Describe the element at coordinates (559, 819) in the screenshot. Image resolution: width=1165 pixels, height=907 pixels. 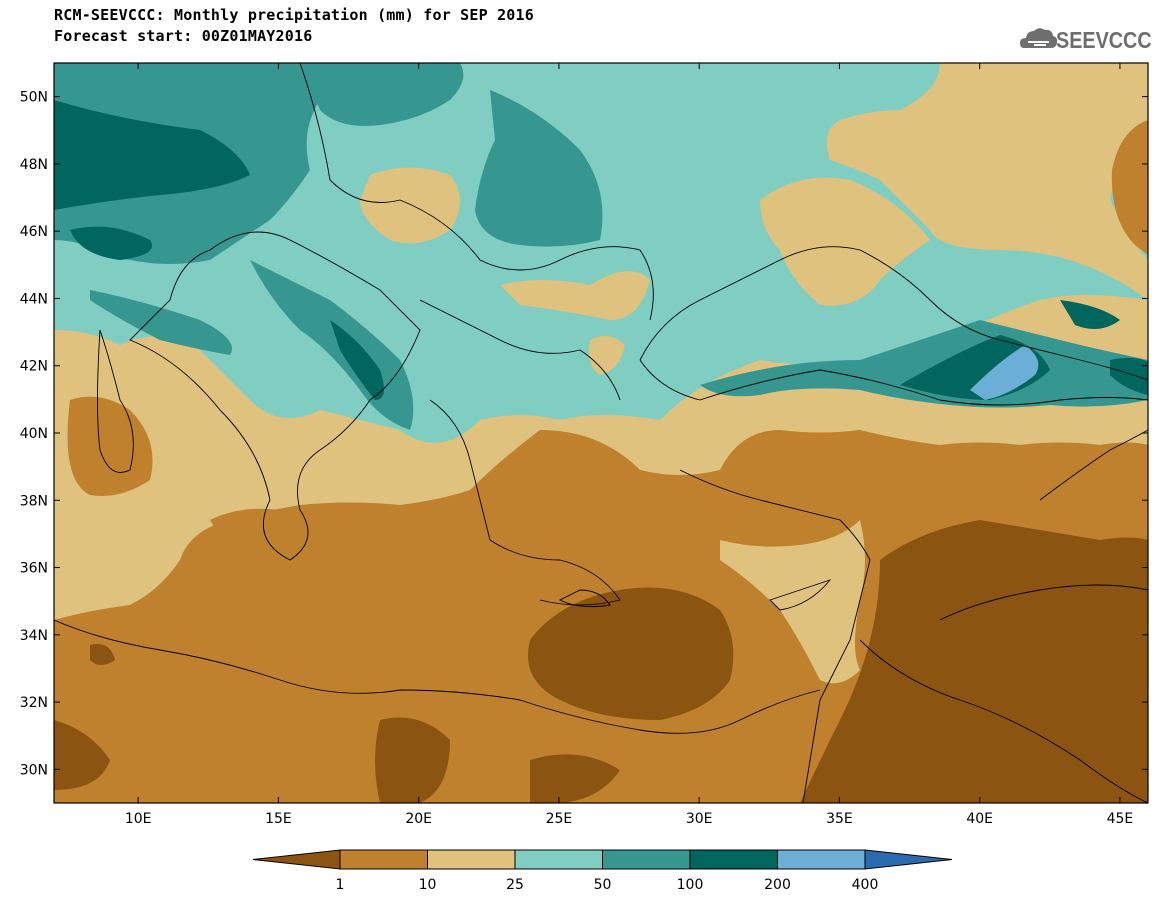
I see `lon-label: 25E` at that location.